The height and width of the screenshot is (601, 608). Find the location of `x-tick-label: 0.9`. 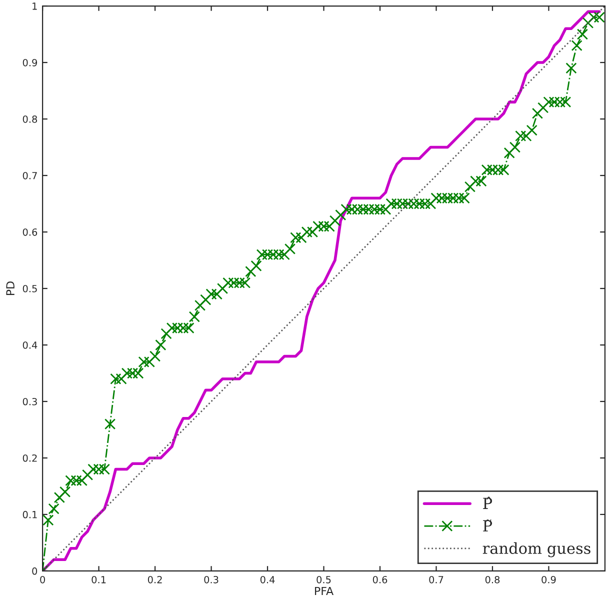

x-tick-label: 0.9 is located at coordinates (549, 580).